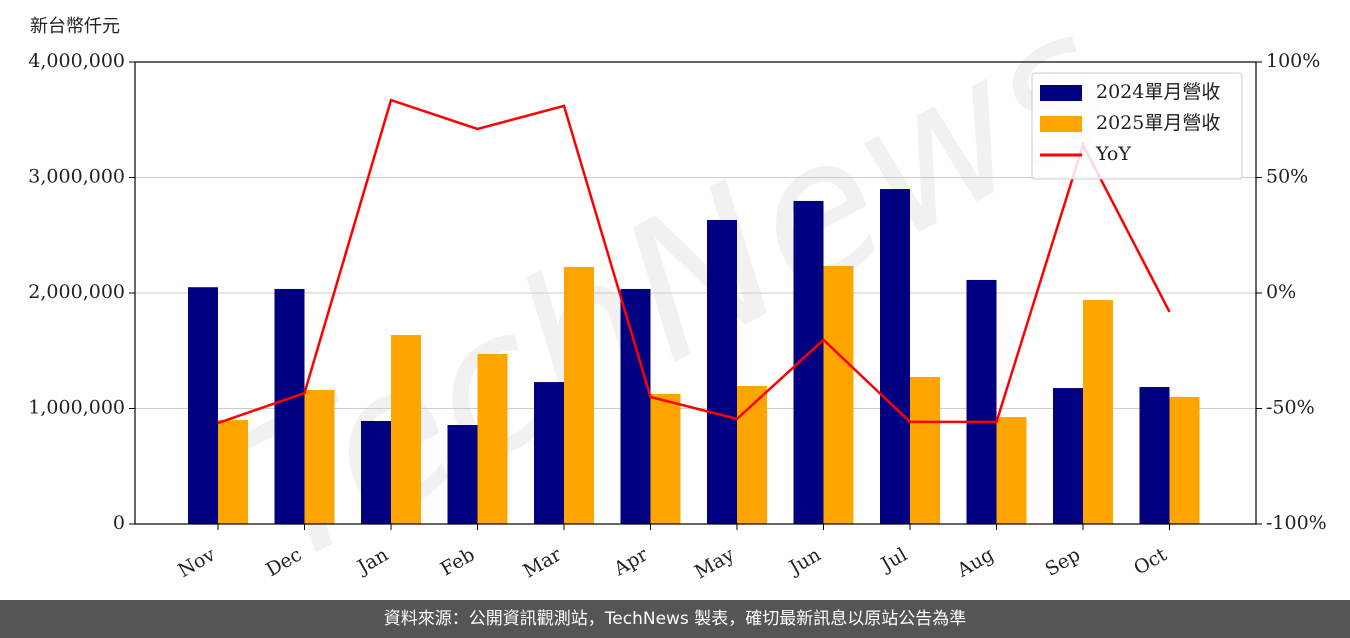 This screenshot has height=638, width=1350. I want to click on x-tick-label: Aug, so click(975, 563).